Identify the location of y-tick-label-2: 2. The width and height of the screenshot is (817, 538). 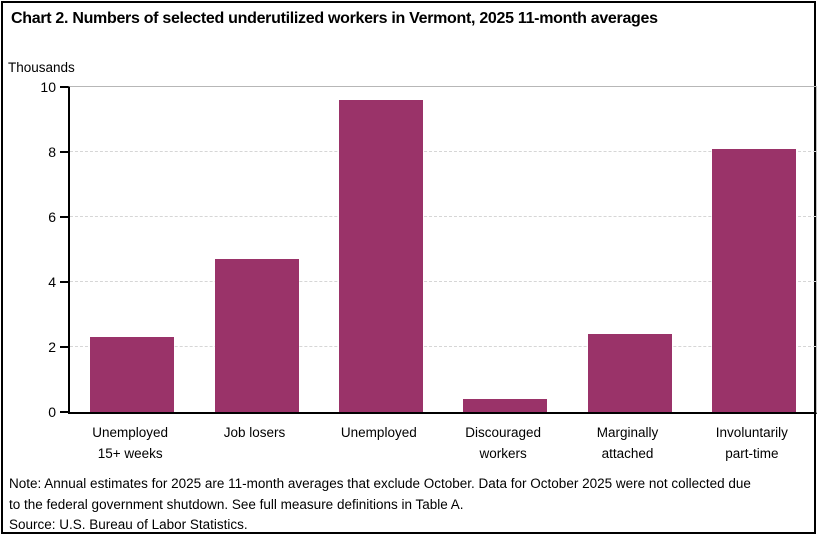
(52, 347).